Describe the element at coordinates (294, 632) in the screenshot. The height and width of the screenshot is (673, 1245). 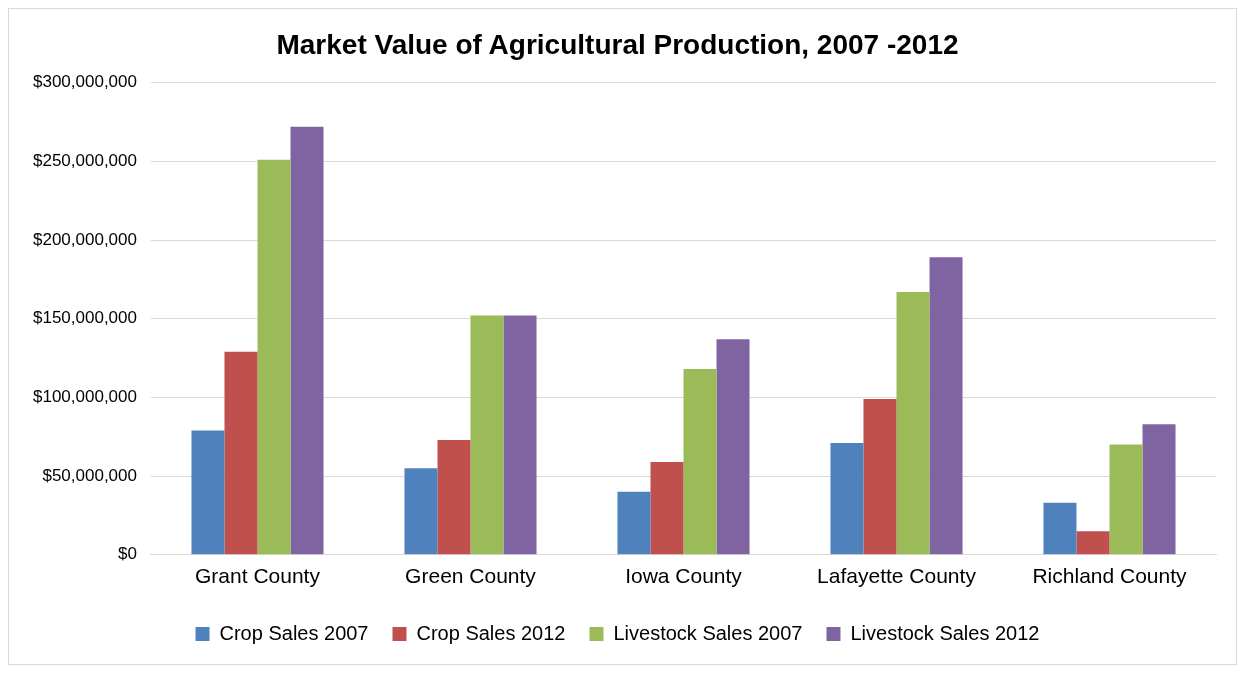
I see `legend-label: Crop Sales 2007` at that location.